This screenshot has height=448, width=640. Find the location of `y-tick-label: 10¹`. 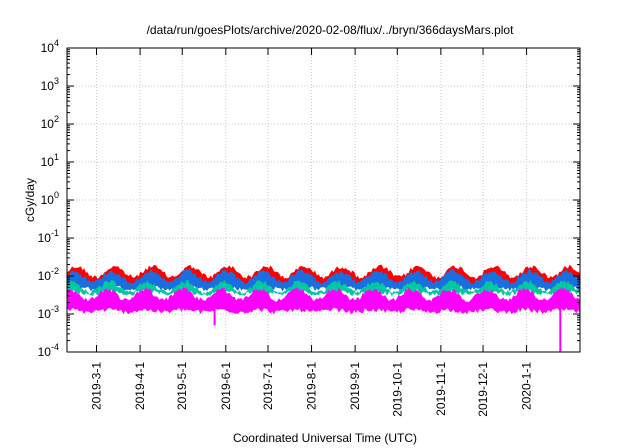

y-tick-label: 10¹ is located at coordinates (50, 160).